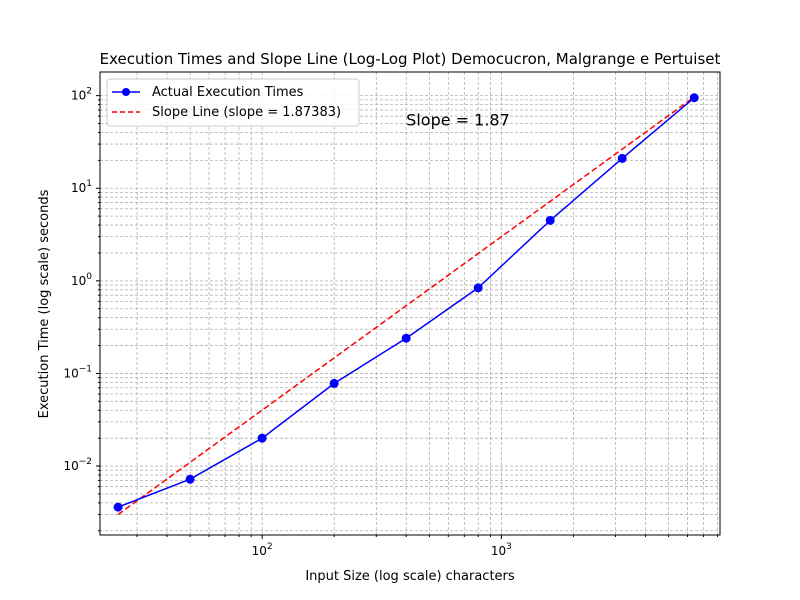  Describe the element at coordinates (81, 280) in the screenshot. I see `y-tick-label: 10⁰` at that location.